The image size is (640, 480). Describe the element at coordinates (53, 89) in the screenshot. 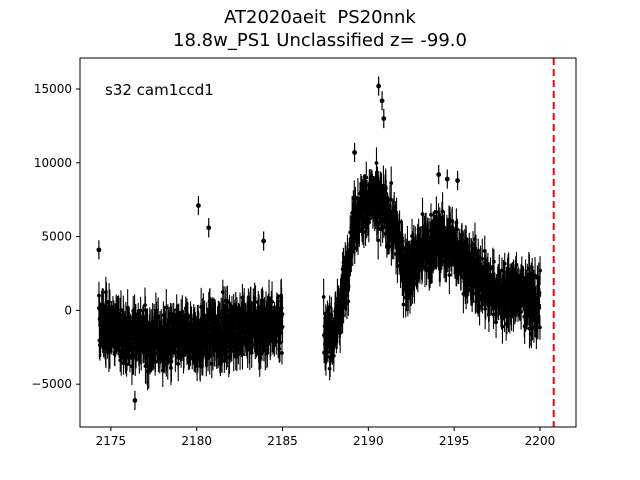

I see `y-tick-label: 15000` at that location.